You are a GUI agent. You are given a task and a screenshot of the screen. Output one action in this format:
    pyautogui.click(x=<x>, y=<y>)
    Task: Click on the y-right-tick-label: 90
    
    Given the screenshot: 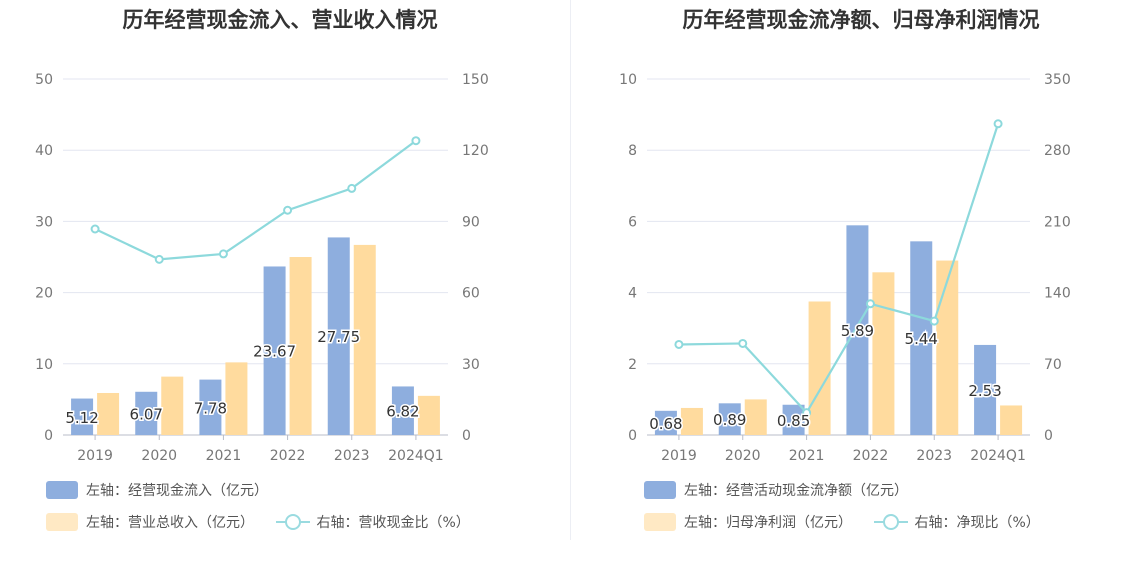 What is the action you would take?
    pyautogui.click(x=471, y=222)
    